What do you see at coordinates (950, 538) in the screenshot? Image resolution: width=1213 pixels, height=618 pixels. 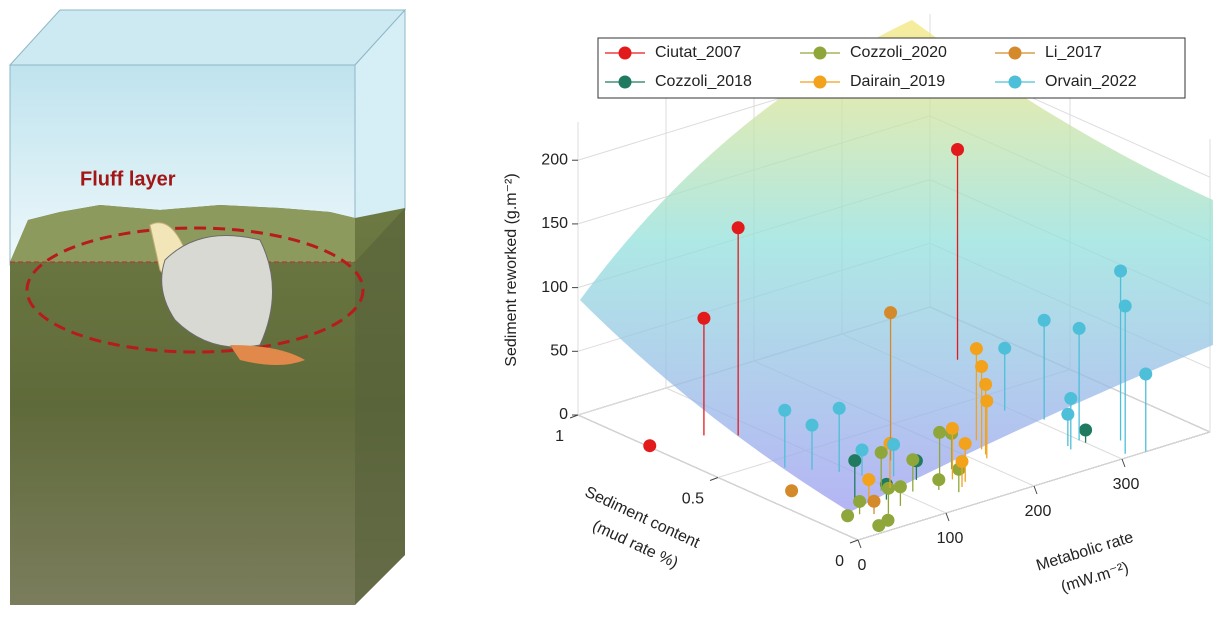 I see `x-tick-label: 100` at bounding box center [950, 538].